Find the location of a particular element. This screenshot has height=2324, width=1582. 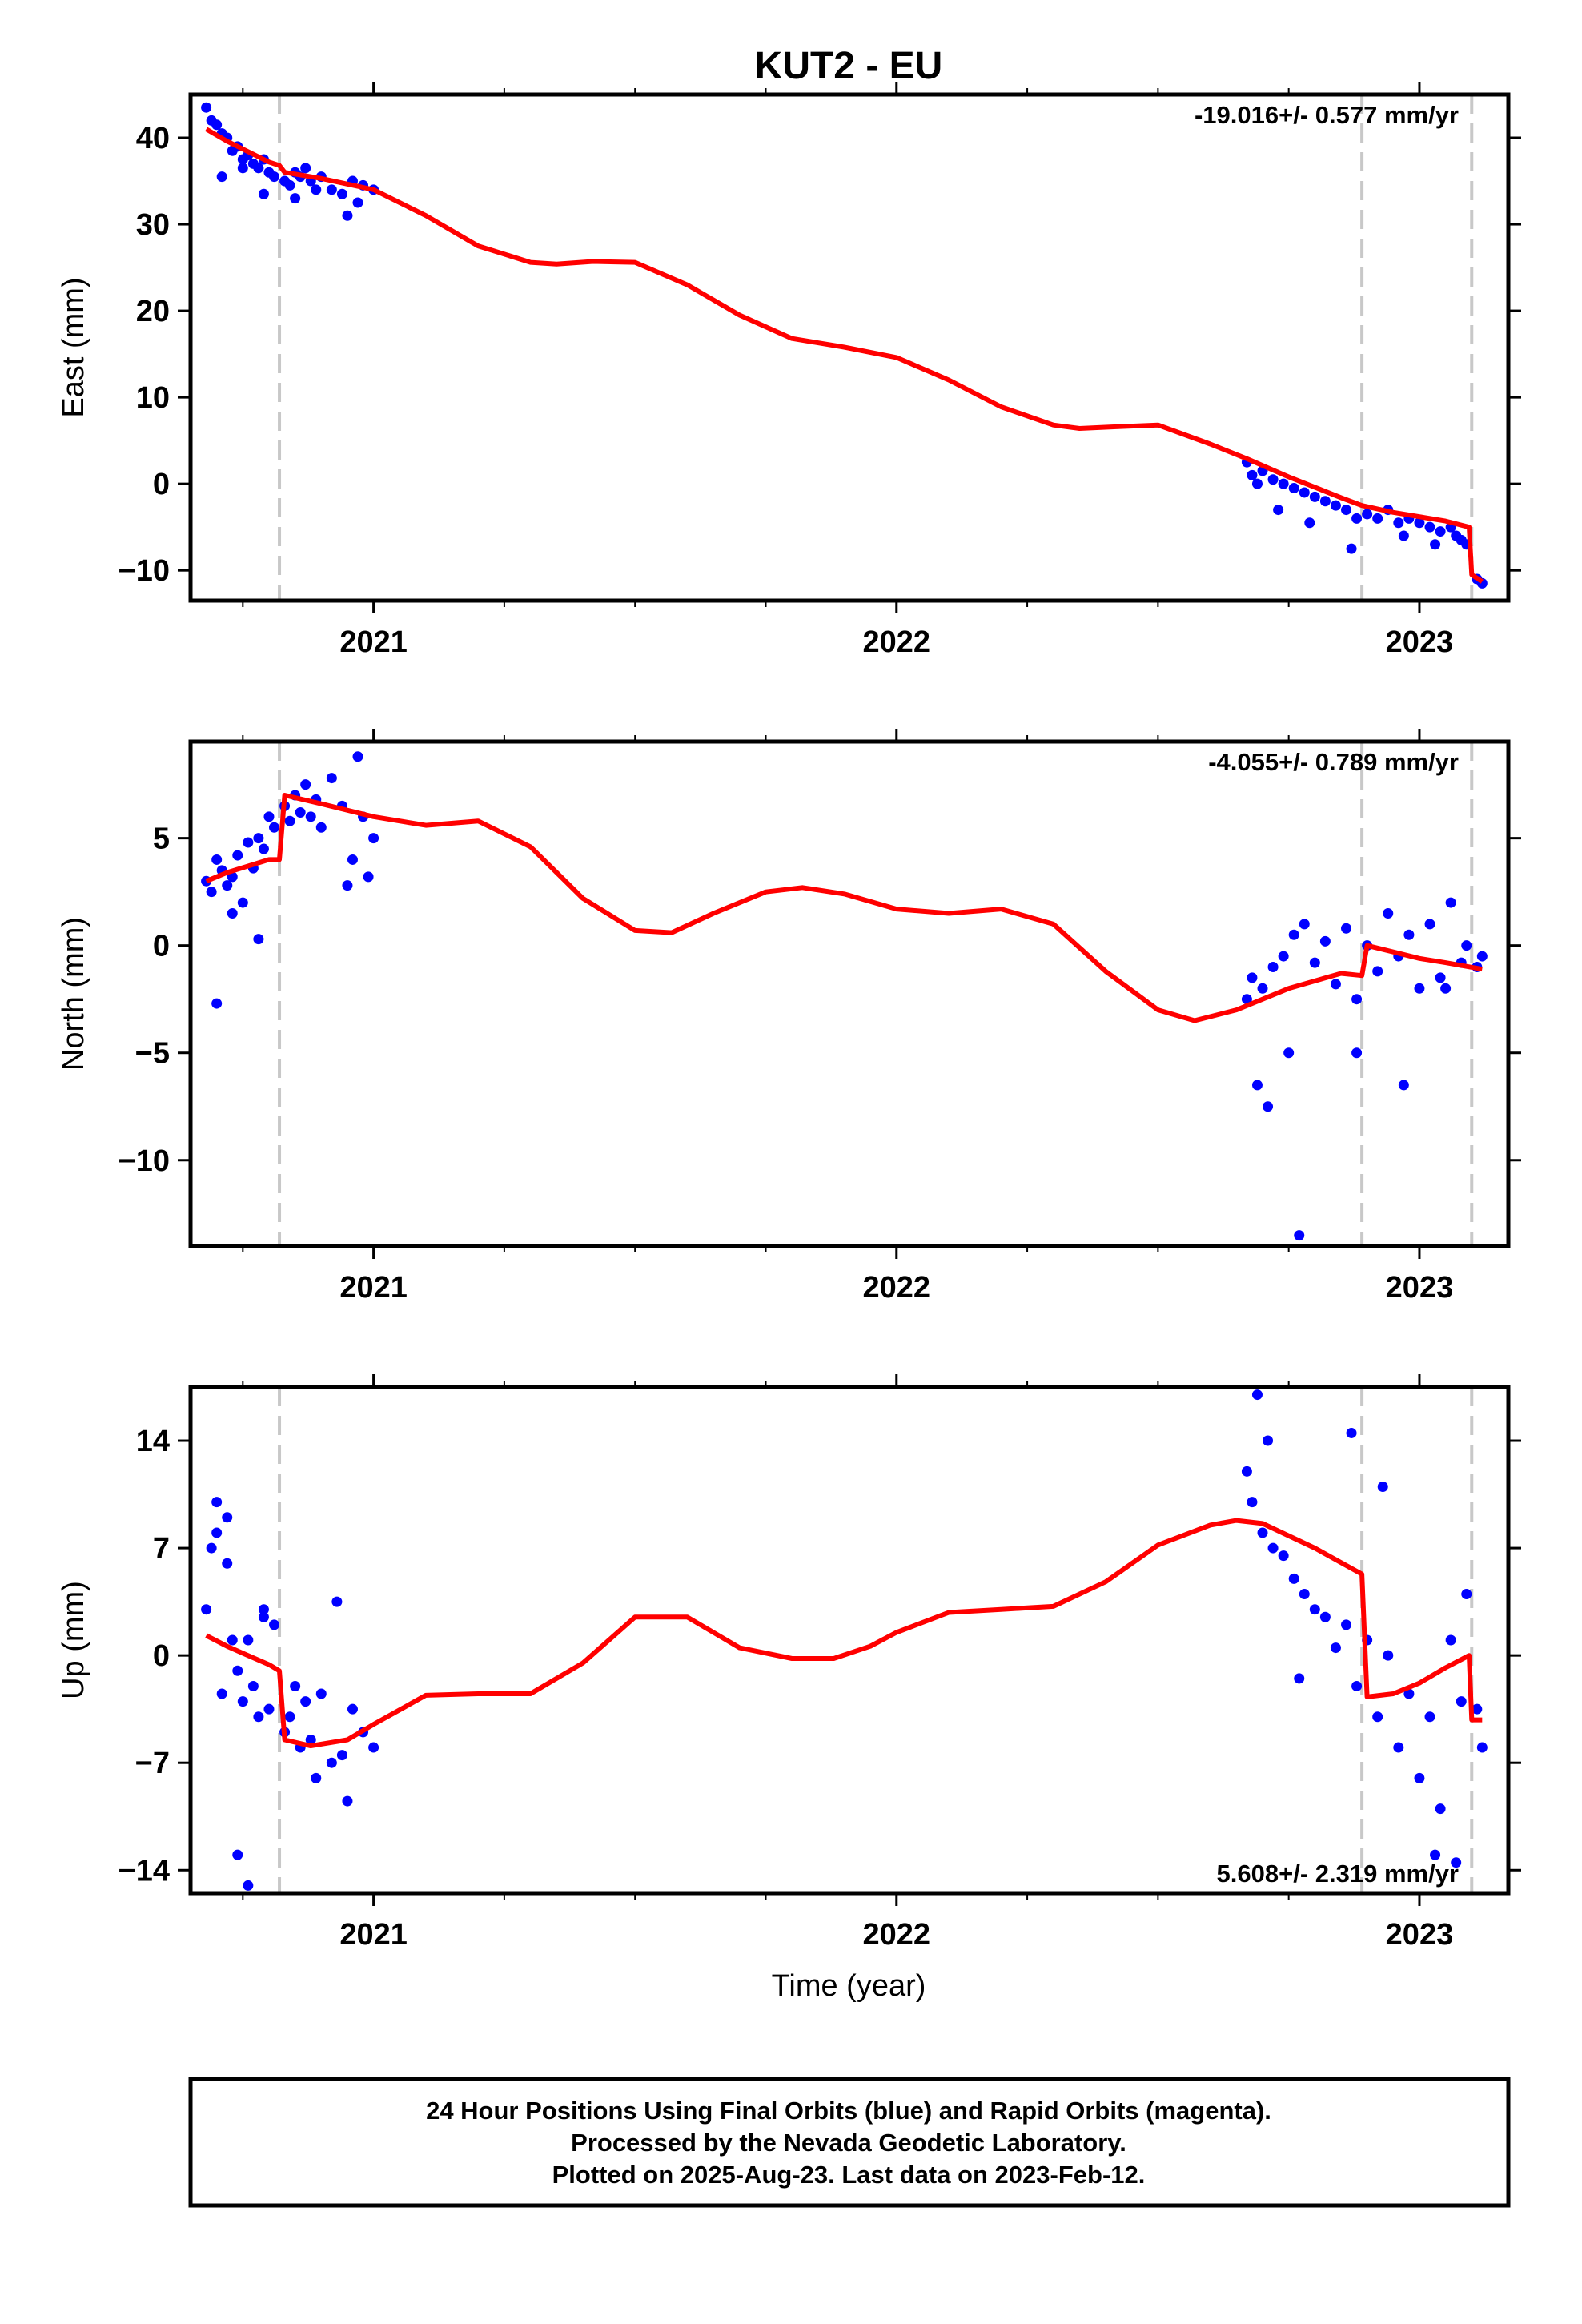

east-axis-label: East (mm) is located at coordinates (74, 347).